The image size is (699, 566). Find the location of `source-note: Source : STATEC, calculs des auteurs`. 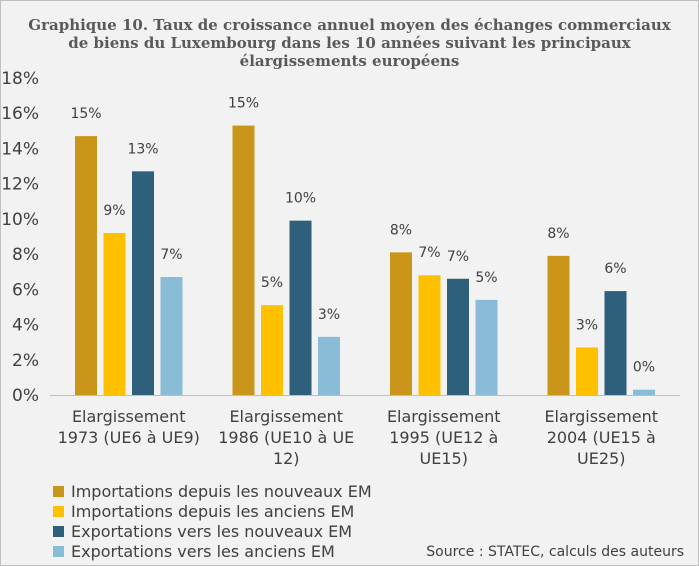

source-note: Source : STATEC, calculs des auteurs is located at coordinates (555, 552).